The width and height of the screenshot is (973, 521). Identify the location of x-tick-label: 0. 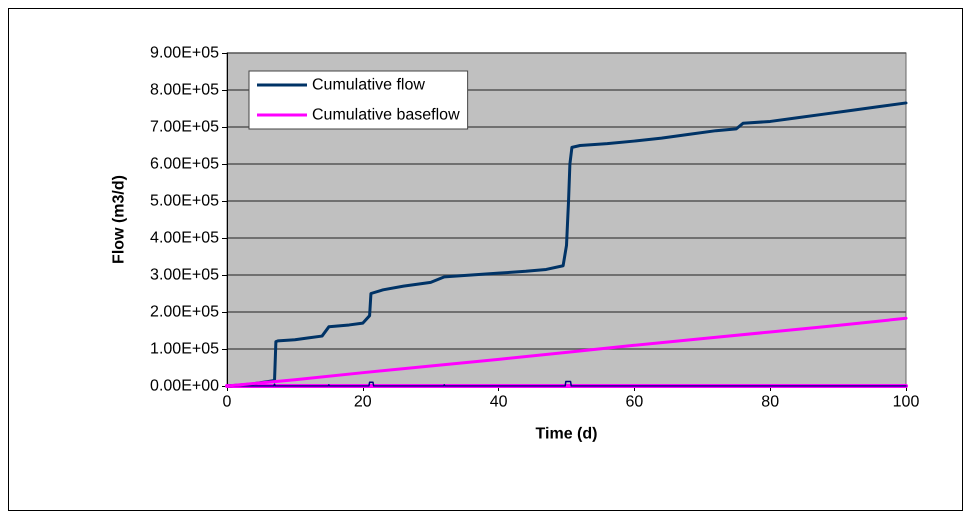
(227, 402).